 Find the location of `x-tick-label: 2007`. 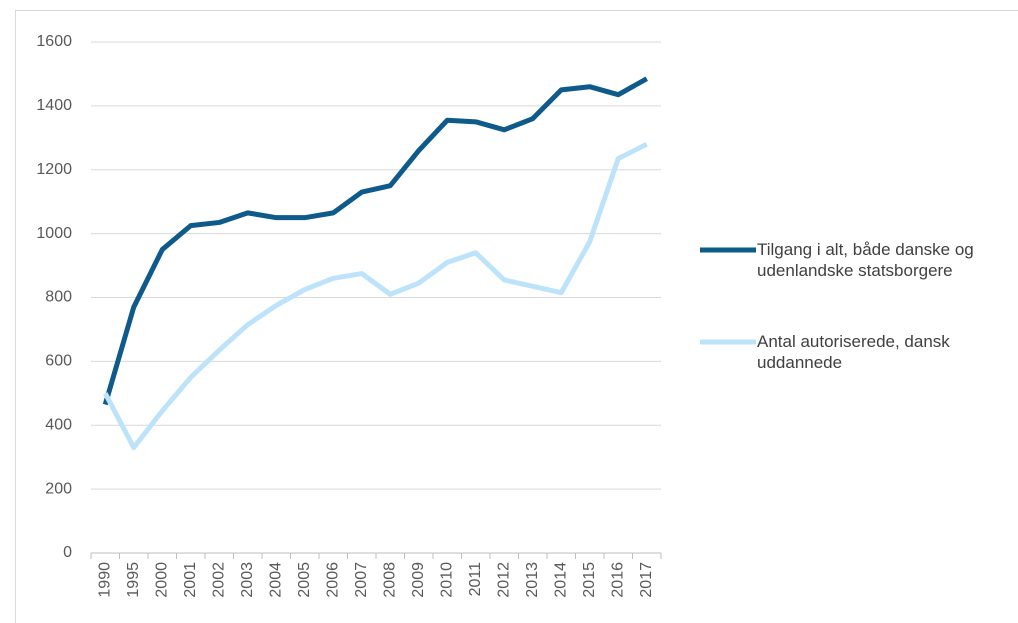

x-tick-label: 2007 is located at coordinates (361, 580).